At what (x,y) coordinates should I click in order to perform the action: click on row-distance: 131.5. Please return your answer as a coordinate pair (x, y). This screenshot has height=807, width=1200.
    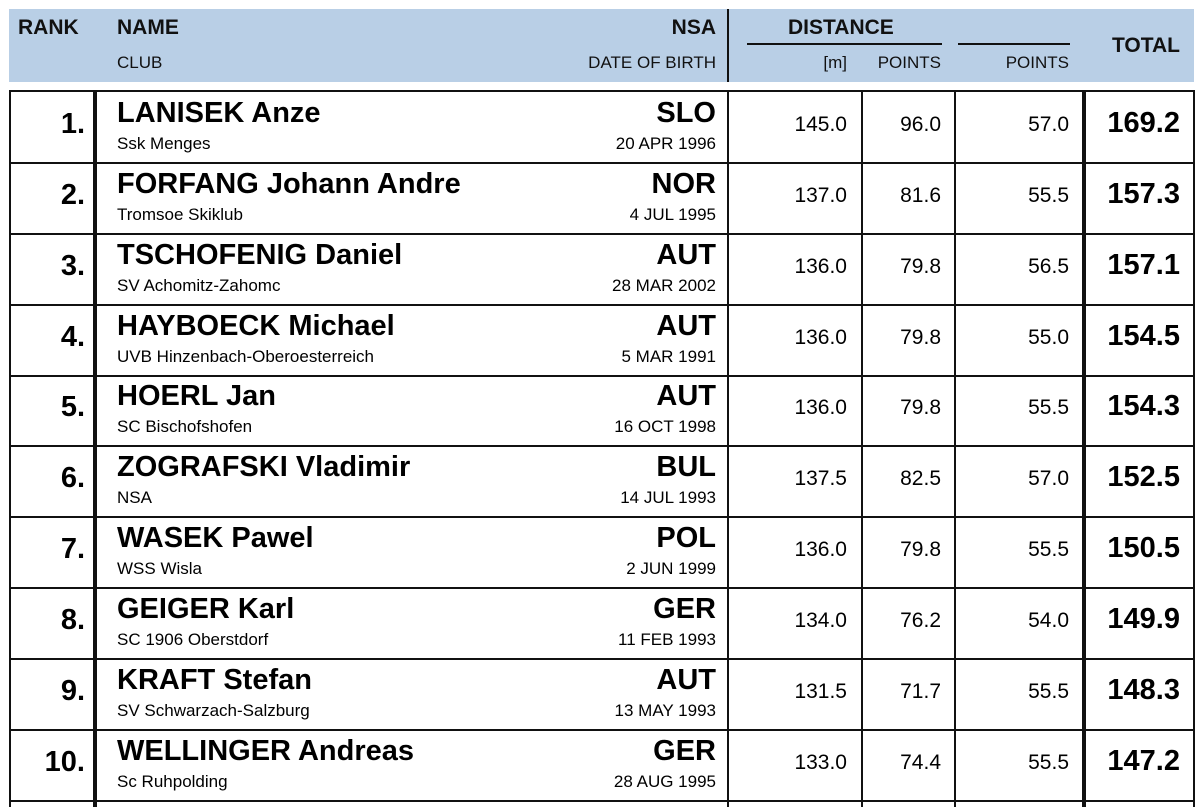
    Looking at the image, I should click on (820, 691).